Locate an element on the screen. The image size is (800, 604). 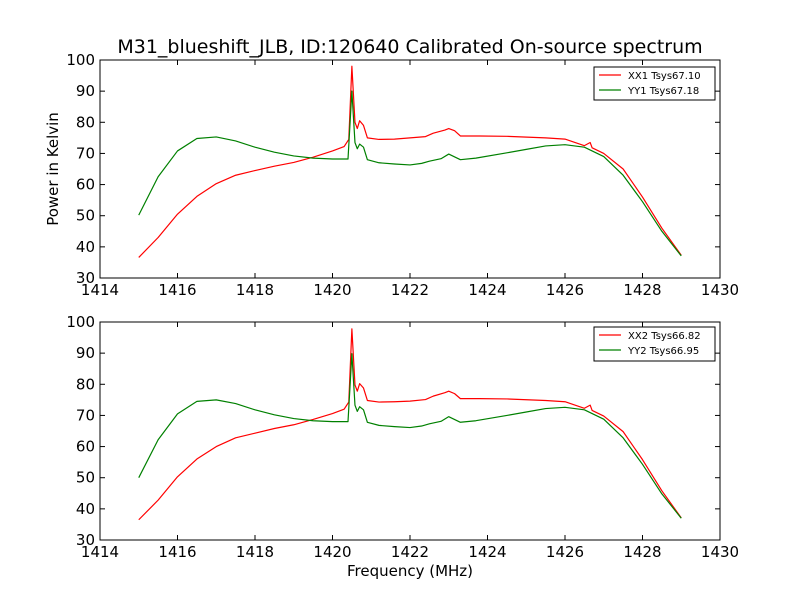
x-axis-label: Frequency (MHz) is located at coordinates (410, 571).